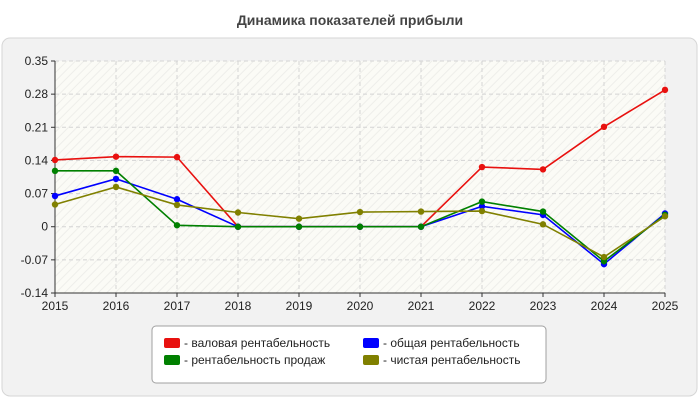 The width and height of the screenshot is (700, 400). What do you see at coordinates (37, 61) in the screenshot?
I see `y-tick-label: 0.35` at bounding box center [37, 61].